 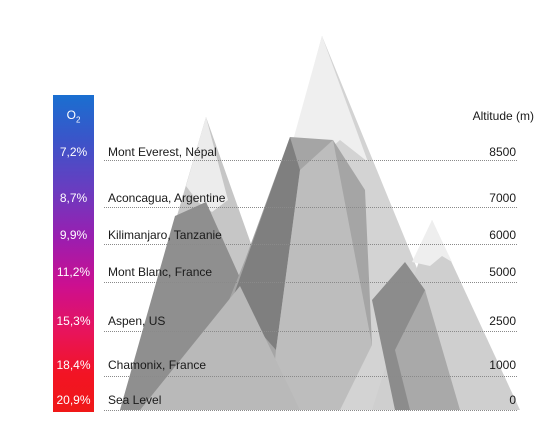 What do you see at coordinates (73, 321) in the screenshot?
I see `o2-value: 15,3%` at bounding box center [73, 321].